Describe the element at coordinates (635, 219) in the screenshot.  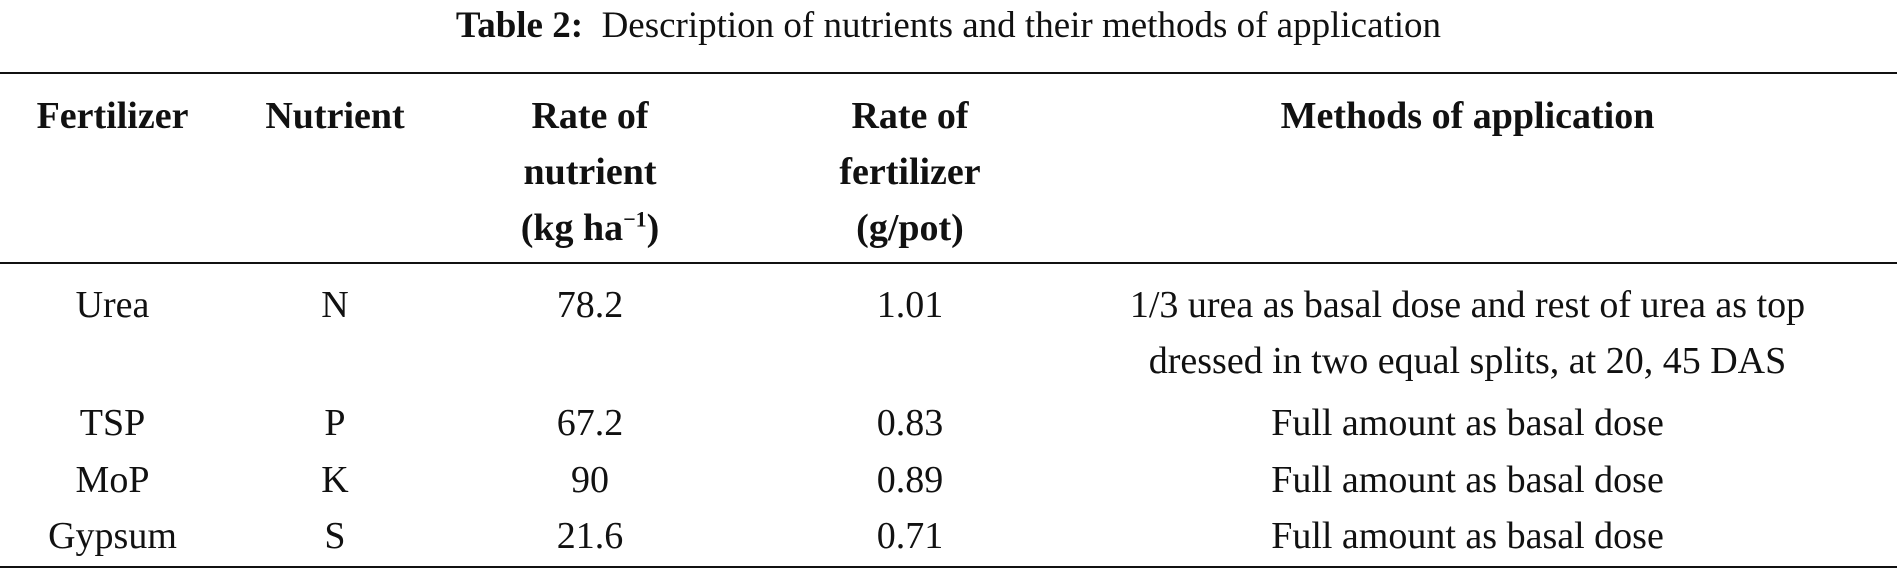
I see `header-rate-nutrient-unit-sup: −1` at that location.